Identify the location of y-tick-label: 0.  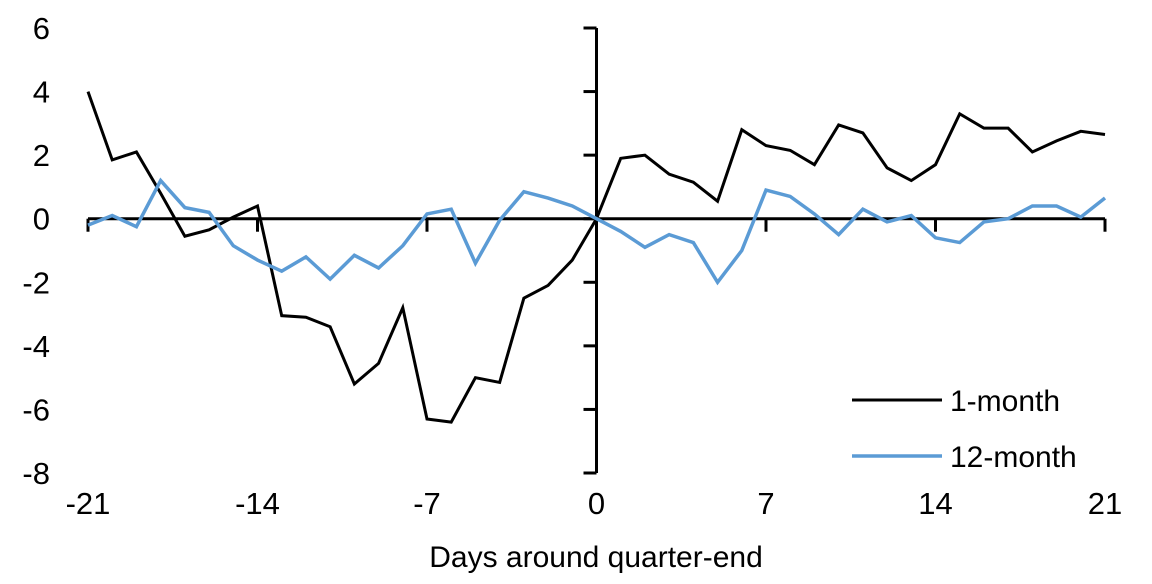
(41, 219).